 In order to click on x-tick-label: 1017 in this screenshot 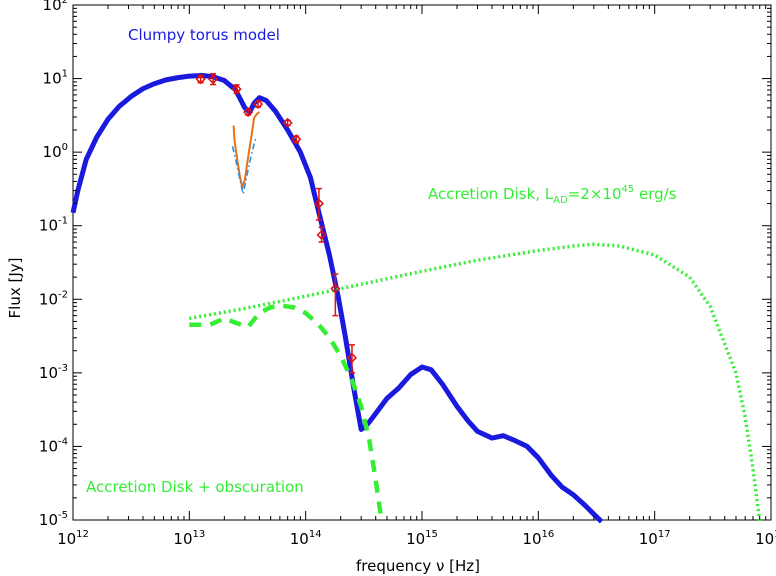, I will do `click(655, 538)`.